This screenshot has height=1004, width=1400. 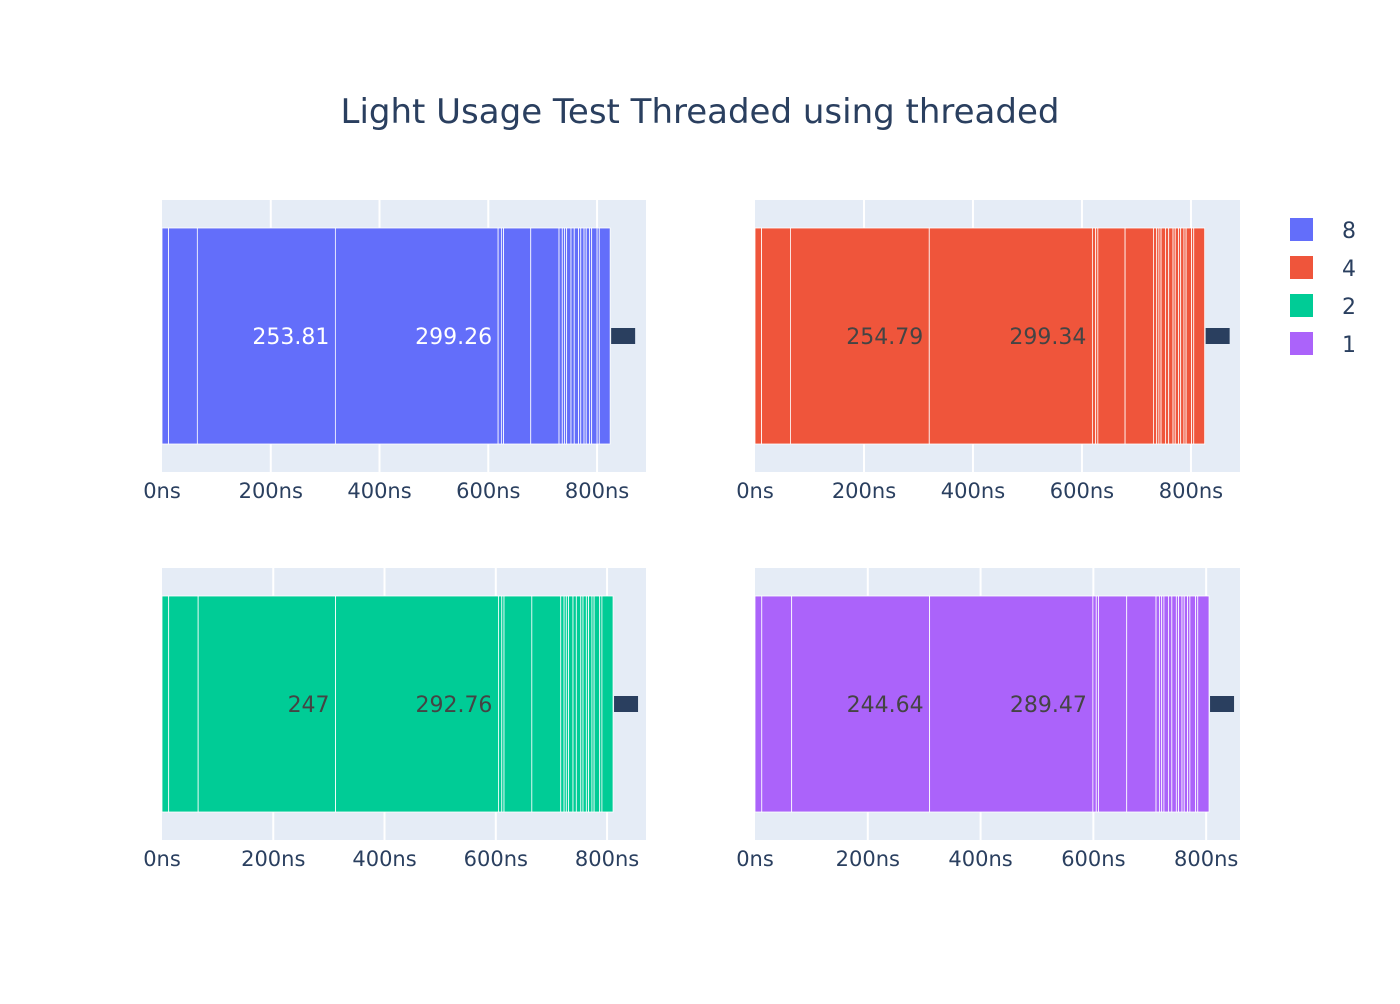 I want to click on legend-item-8: 8, so click(x=1323, y=231).